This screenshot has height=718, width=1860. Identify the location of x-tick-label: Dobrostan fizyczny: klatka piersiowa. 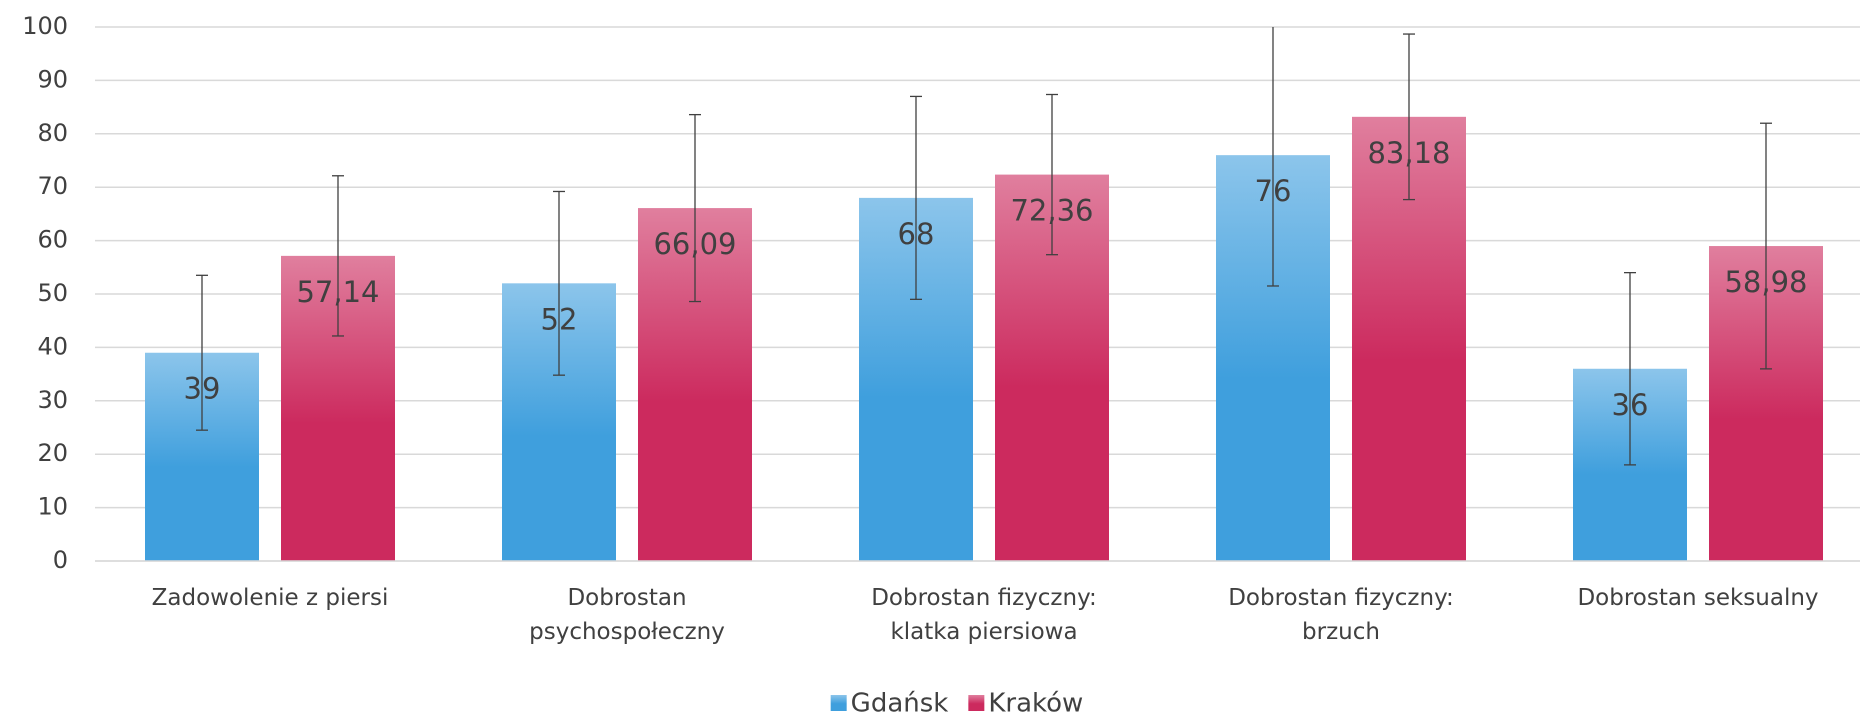
(984, 615).